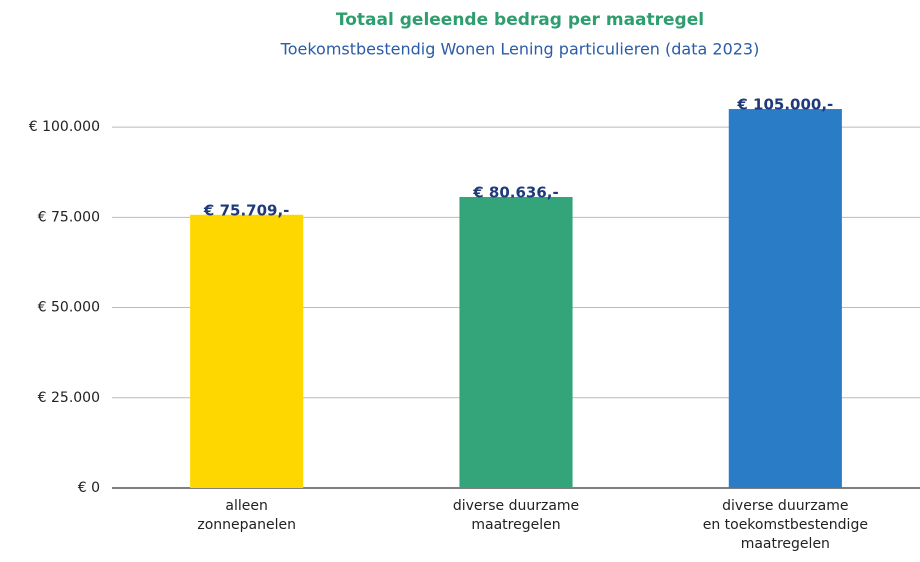  What do you see at coordinates (515, 192) in the screenshot?
I see `value-label: € 80.636,-` at bounding box center [515, 192].